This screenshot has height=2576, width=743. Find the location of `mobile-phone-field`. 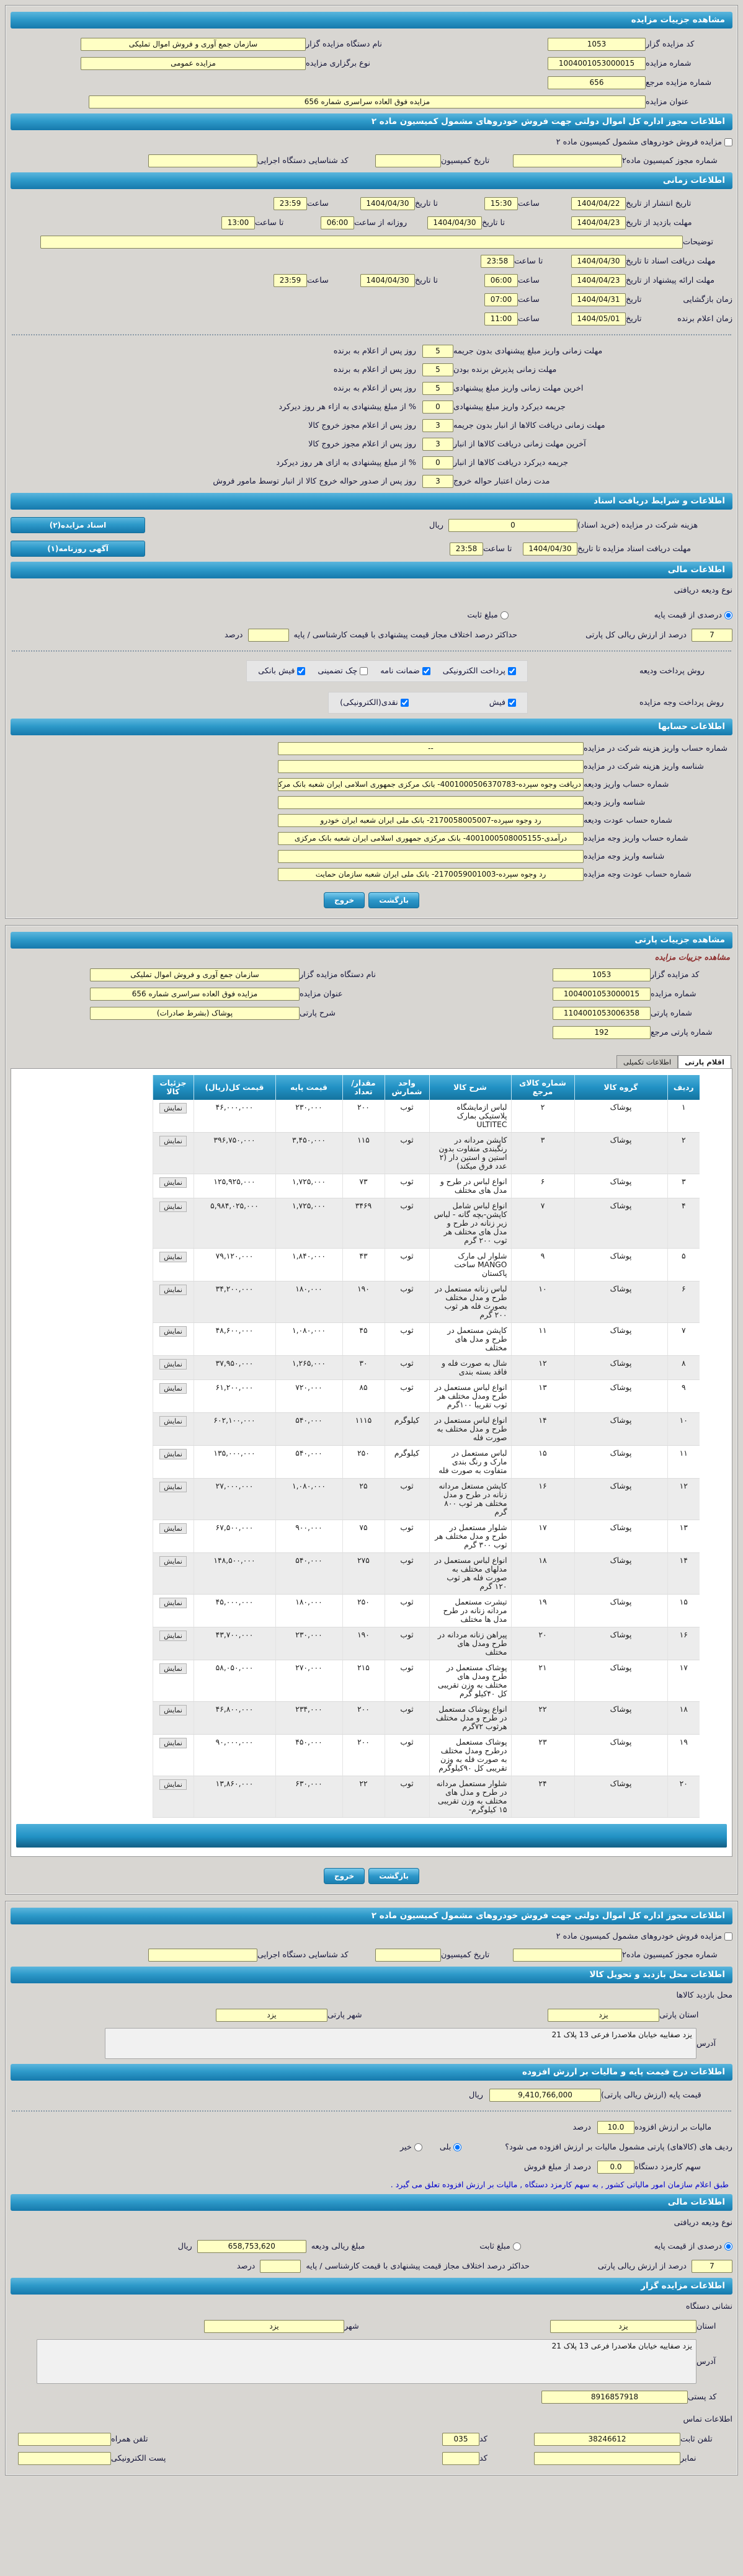

mobile-phone-field is located at coordinates (64, 2439).